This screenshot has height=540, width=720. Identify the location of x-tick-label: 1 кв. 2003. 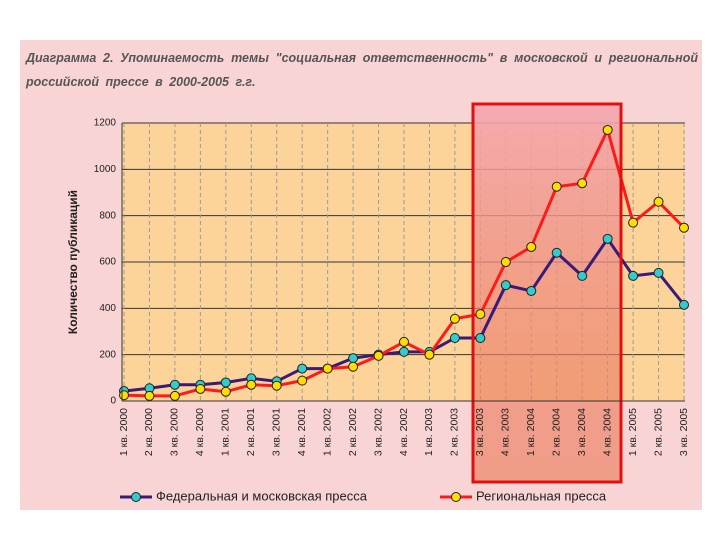
(429, 432).